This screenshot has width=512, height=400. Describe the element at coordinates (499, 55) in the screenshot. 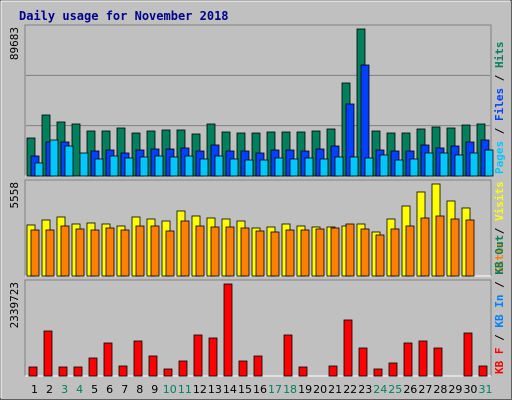

I see `legend-hits: Hits` at that location.